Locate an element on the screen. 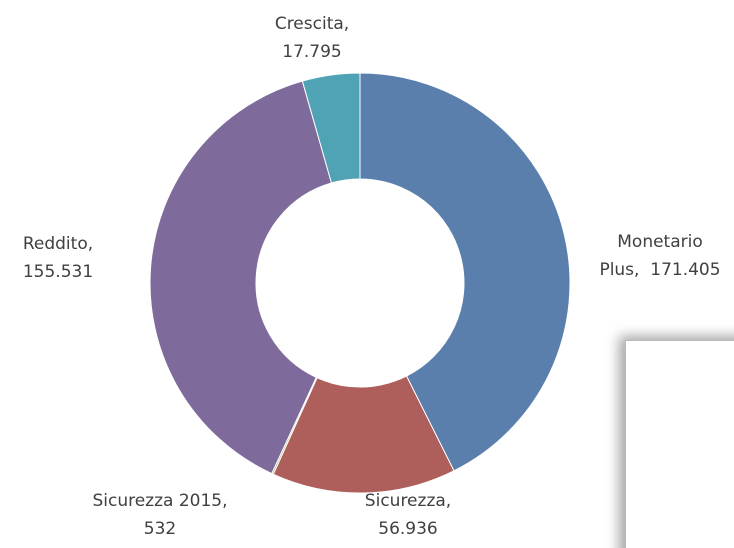 The height and width of the screenshot is (548, 734). data-label: Crescita, 17.795 is located at coordinates (312, 38).